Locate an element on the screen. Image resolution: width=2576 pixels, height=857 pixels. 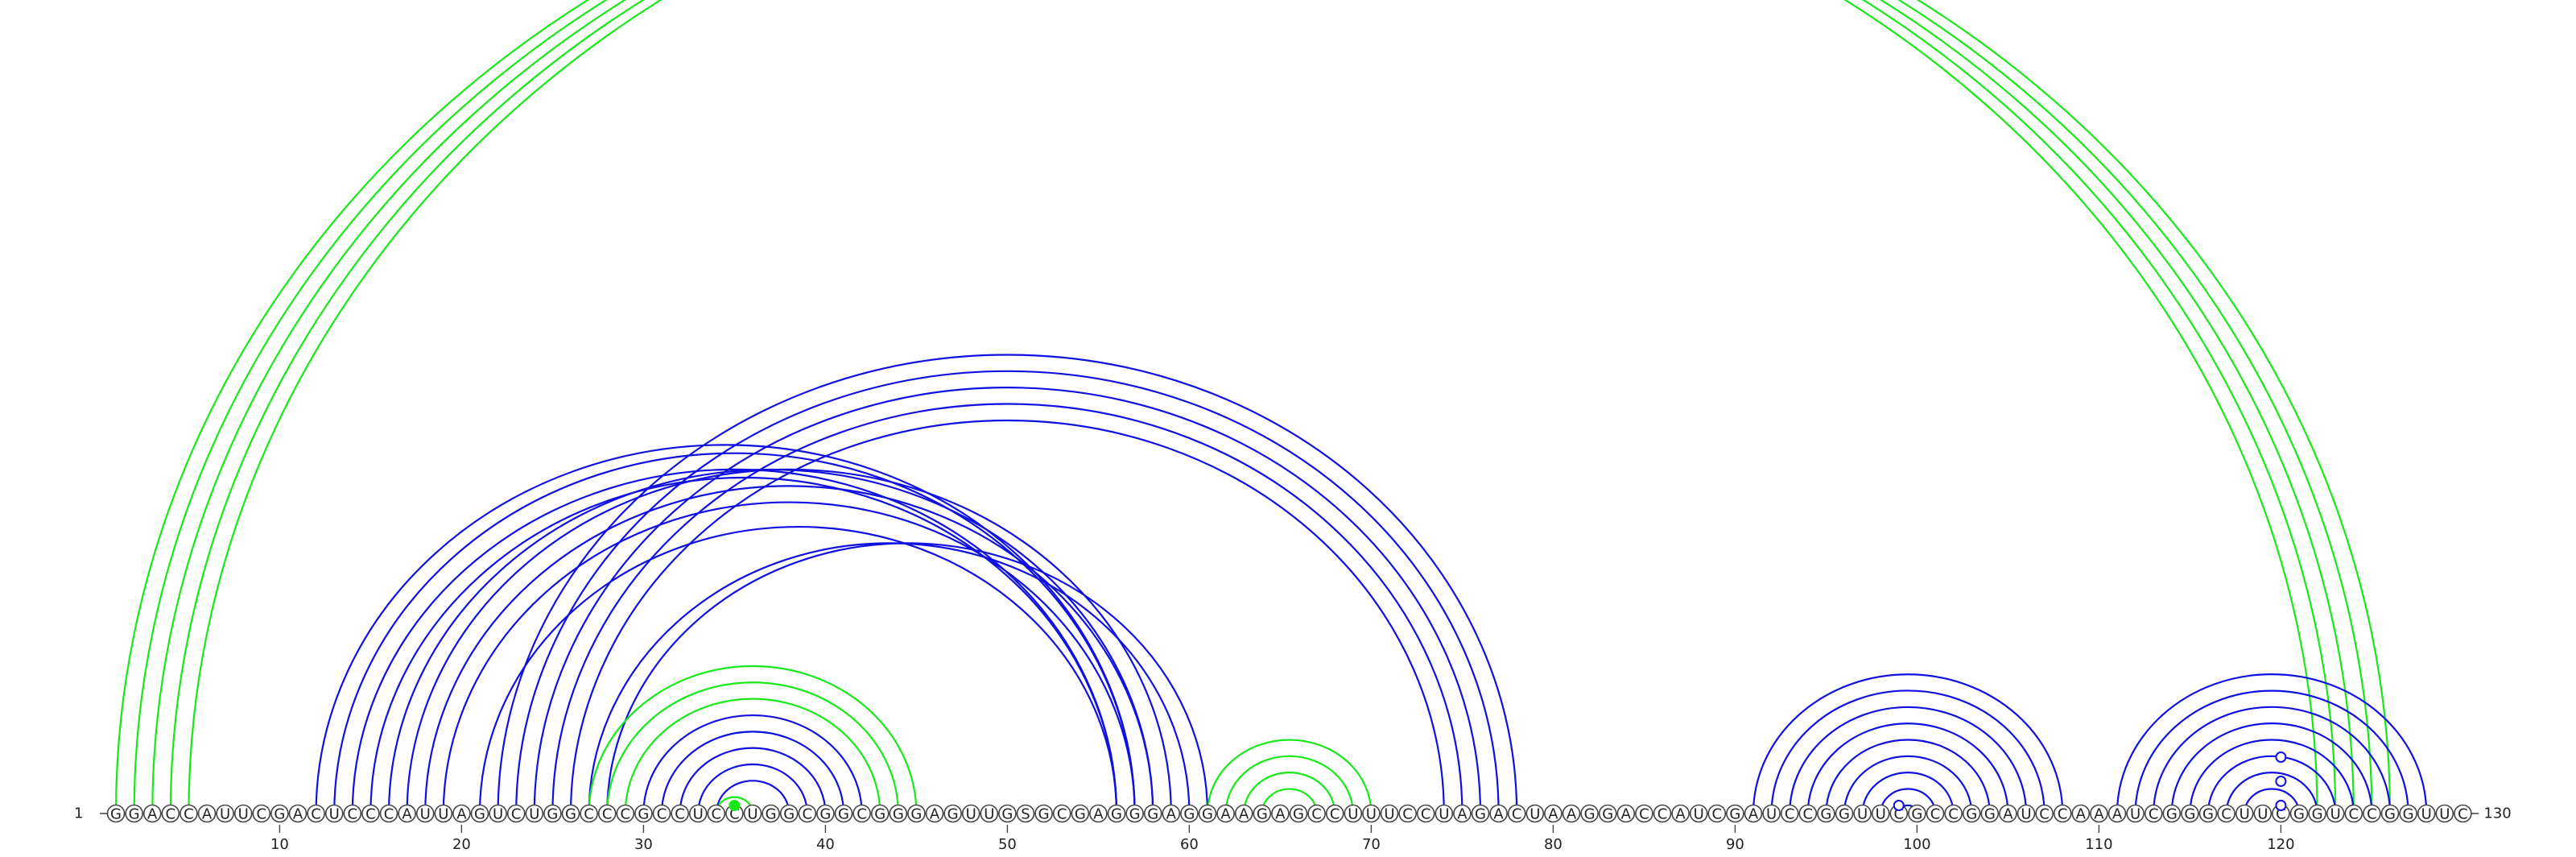
nucleotide-102: C is located at coordinates (1953, 813).